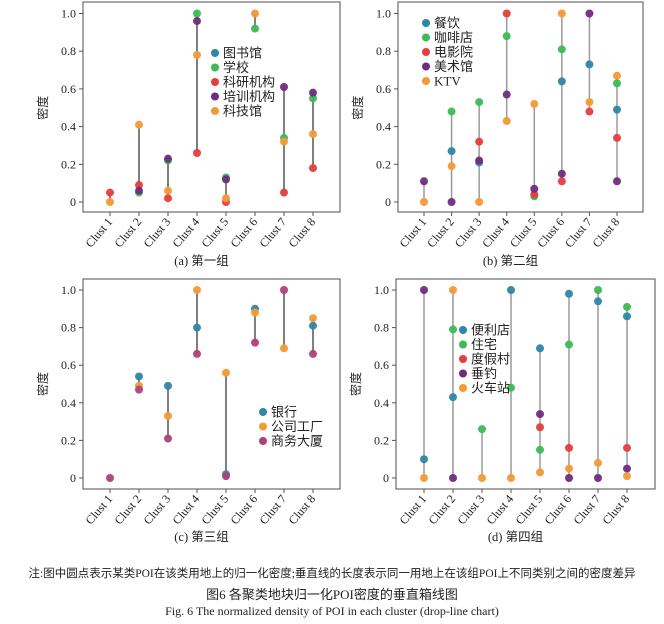  What do you see at coordinates (447, 81) in the screenshot?
I see `legend-label: KTV` at bounding box center [447, 81].